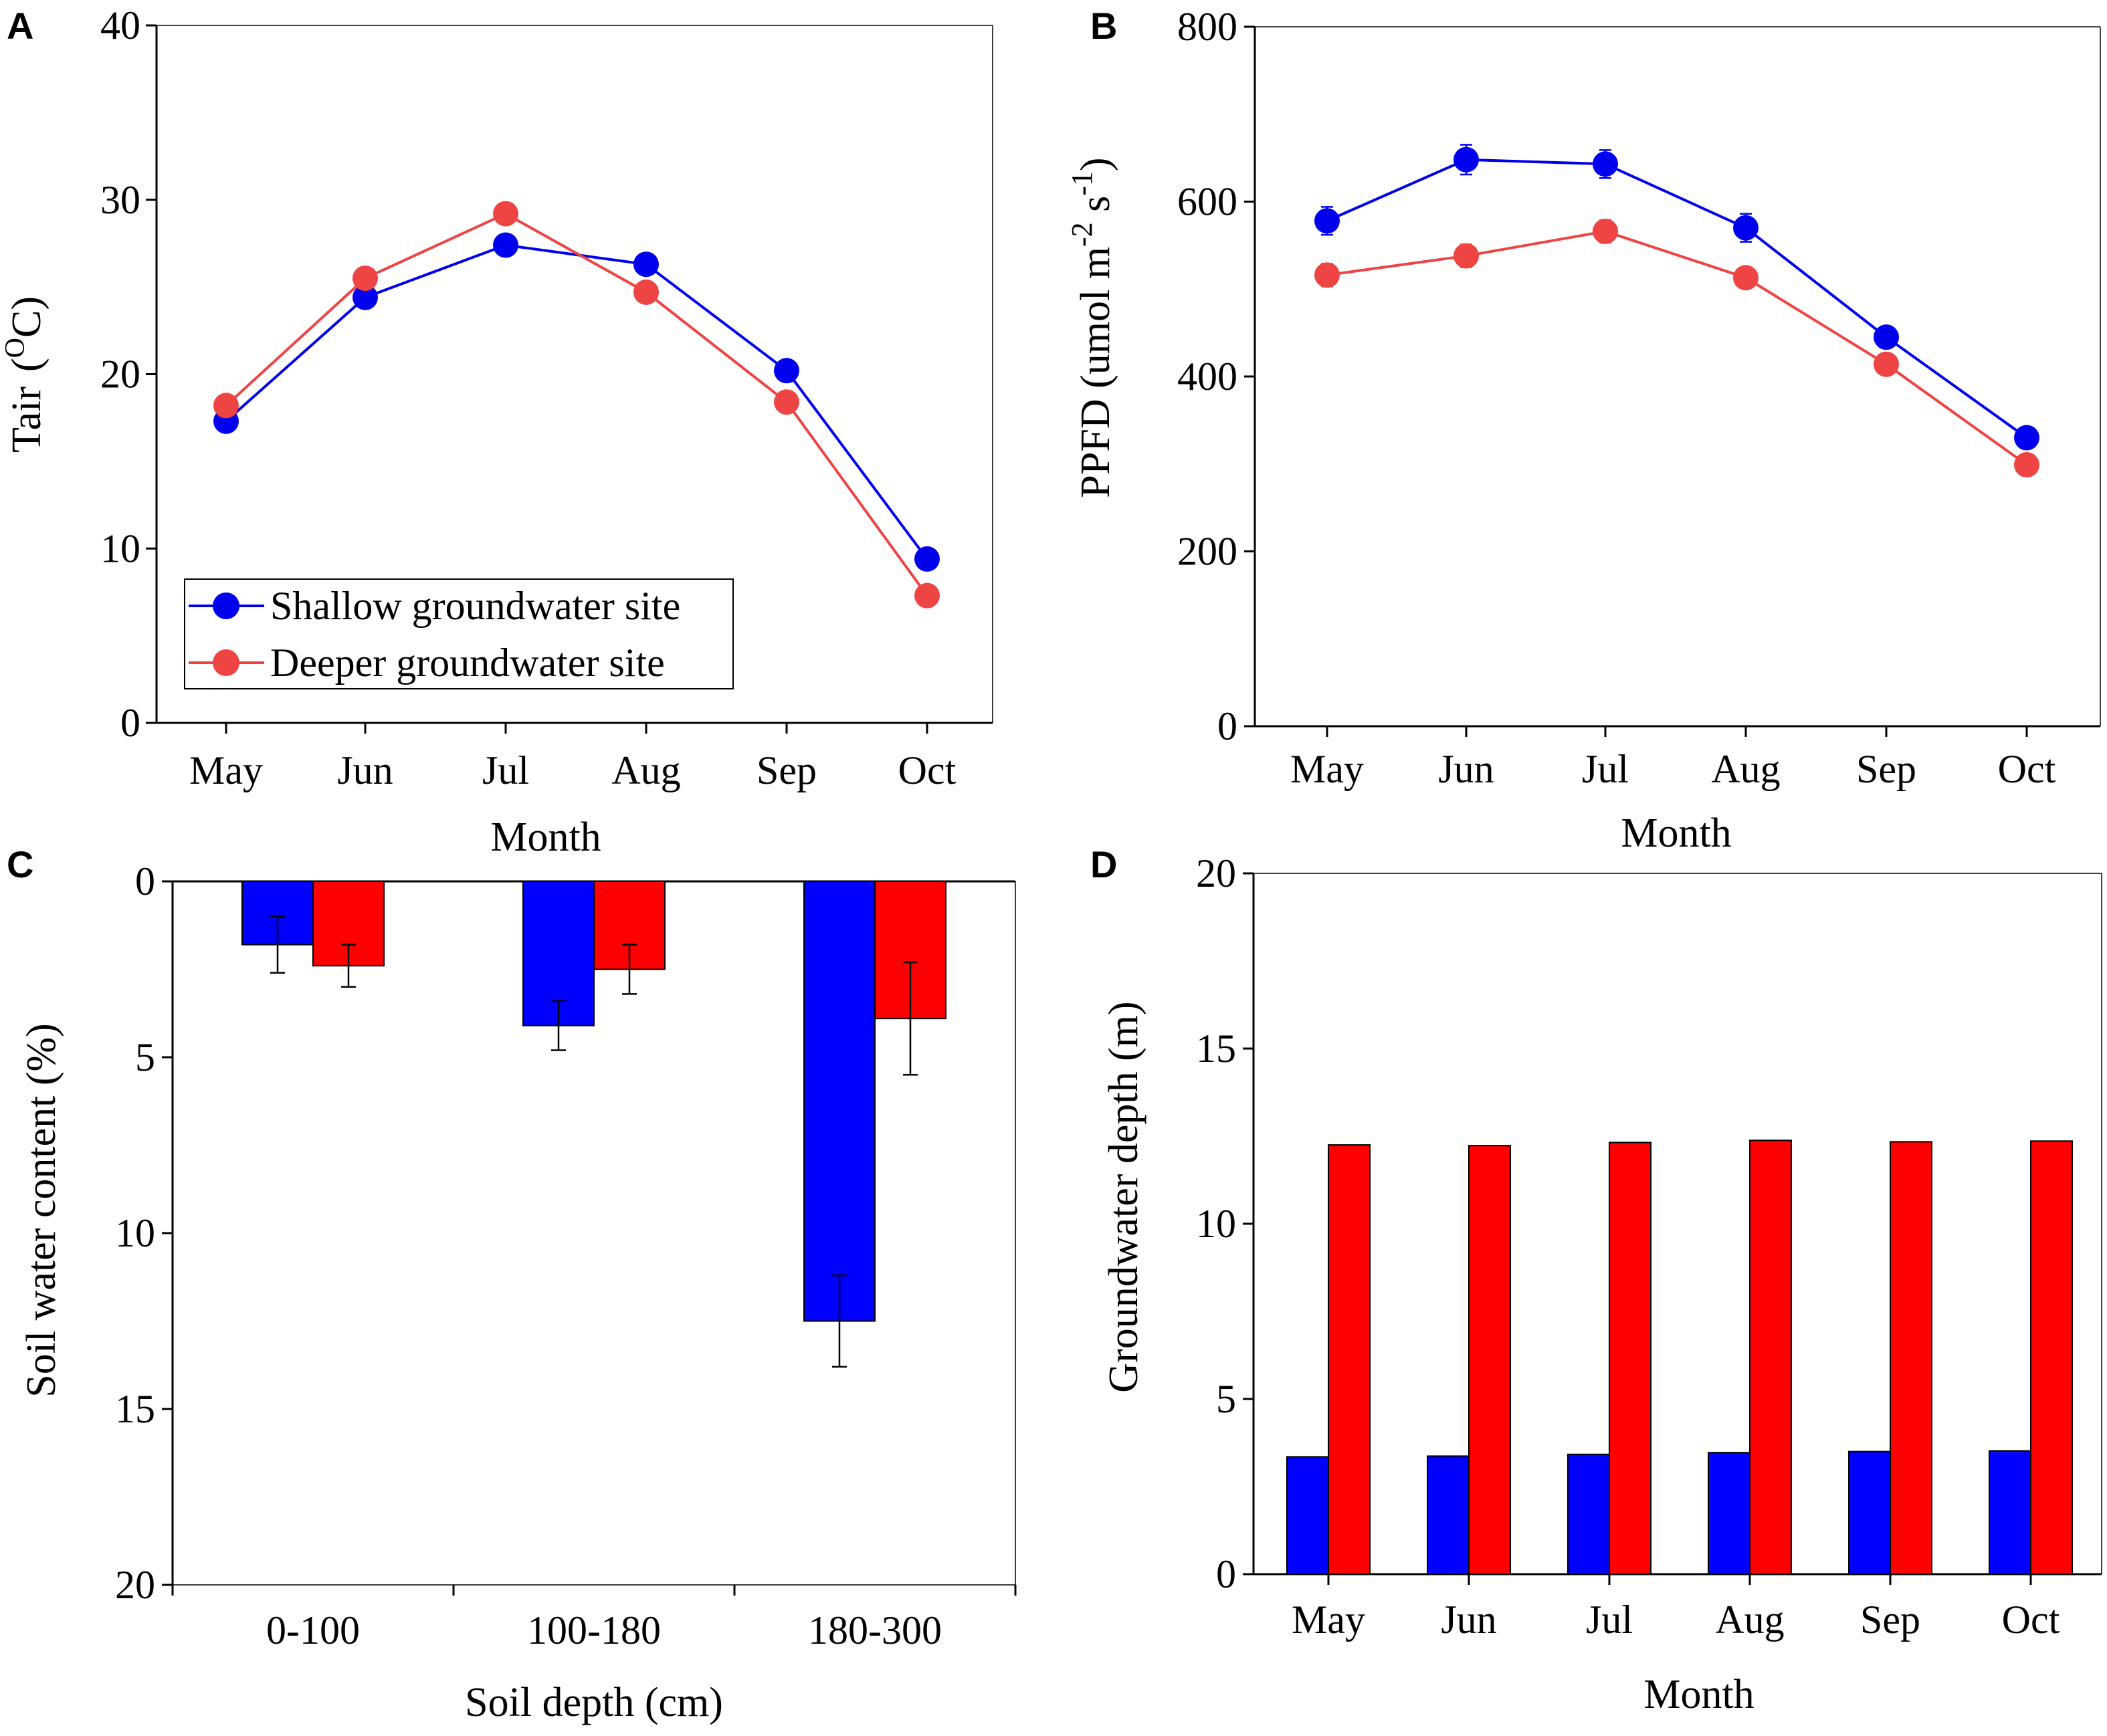 Image resolution: width=2107 pixels, height=1736 pixels. I want to click on panel-d-xtick-label-jun: Jun, so click(1468, 1620).